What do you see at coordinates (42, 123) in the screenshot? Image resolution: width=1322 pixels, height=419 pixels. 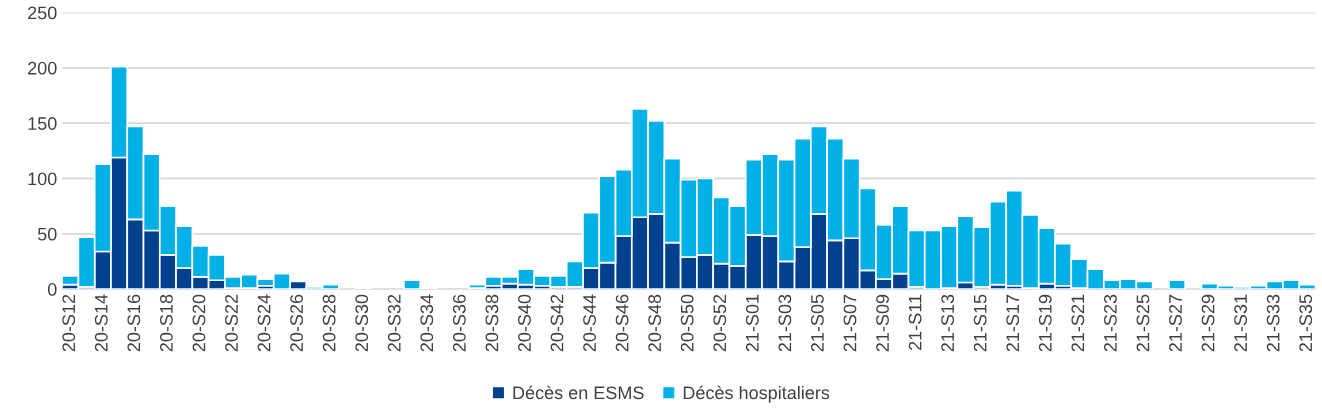 I see `y-tick-label: 150` at bounding box center [42, 123].